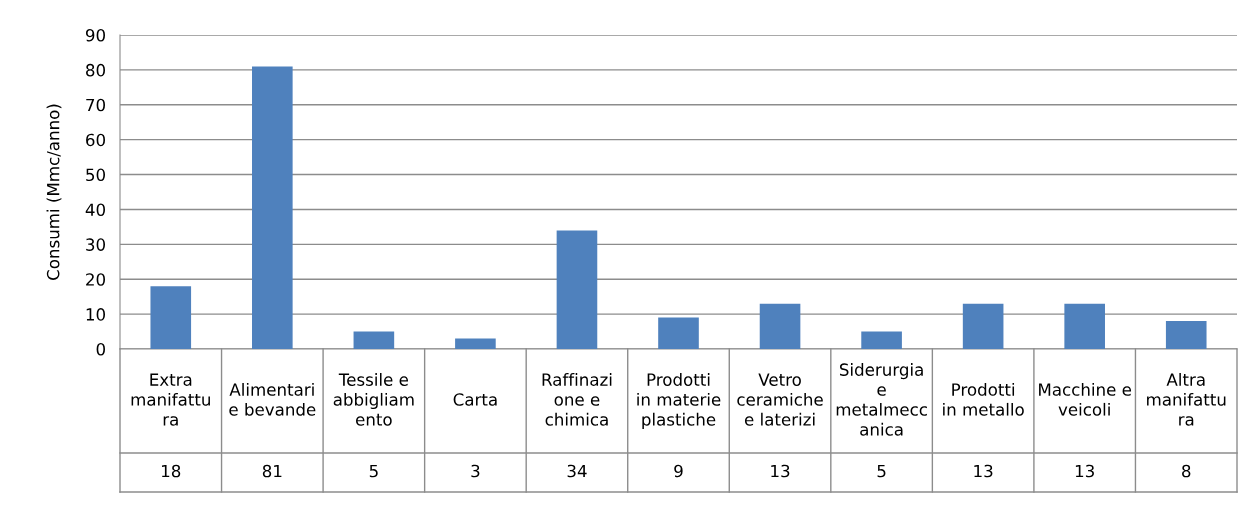 The image size is (1248, 524). Describe the element at coordinates (577, 399) in the screenshot. I see `x-tick-label: Raffinazione e chimica` at that location.